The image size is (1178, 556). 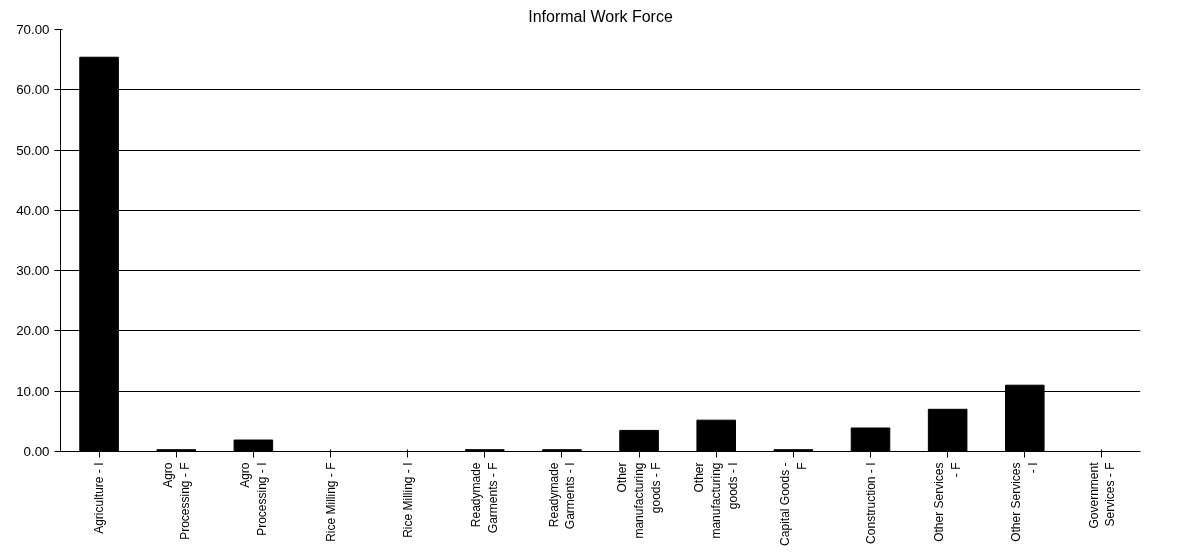 I want to click on chart-title: Informal Work Force, so click(x=600, y=16).